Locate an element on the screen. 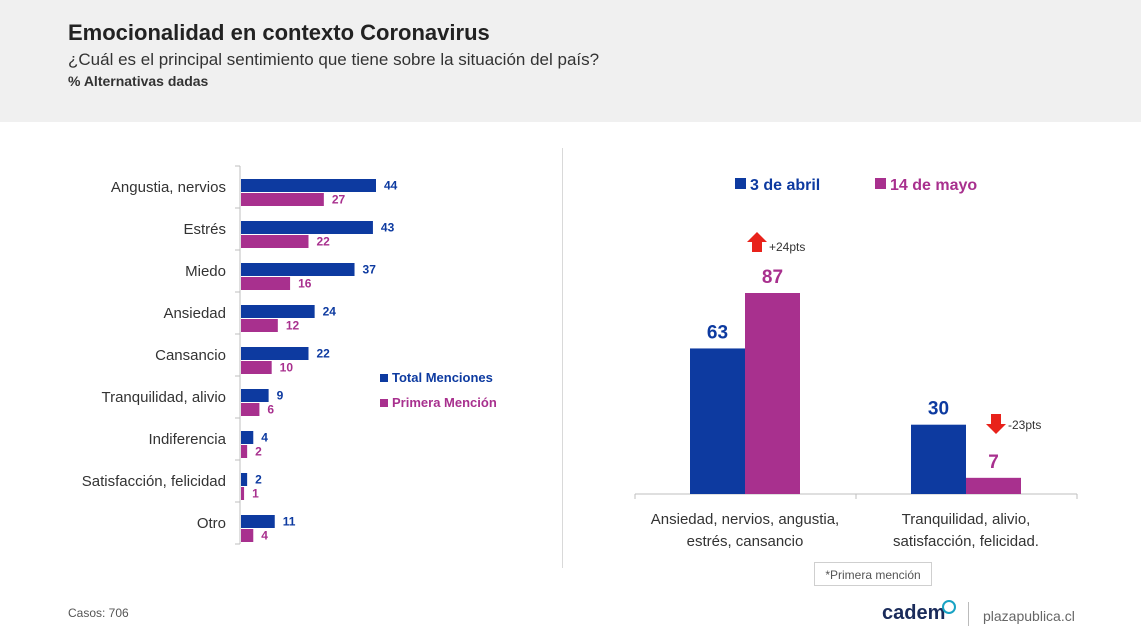  site-label: plazapublica.cl is located at coordinates (1029, 616).